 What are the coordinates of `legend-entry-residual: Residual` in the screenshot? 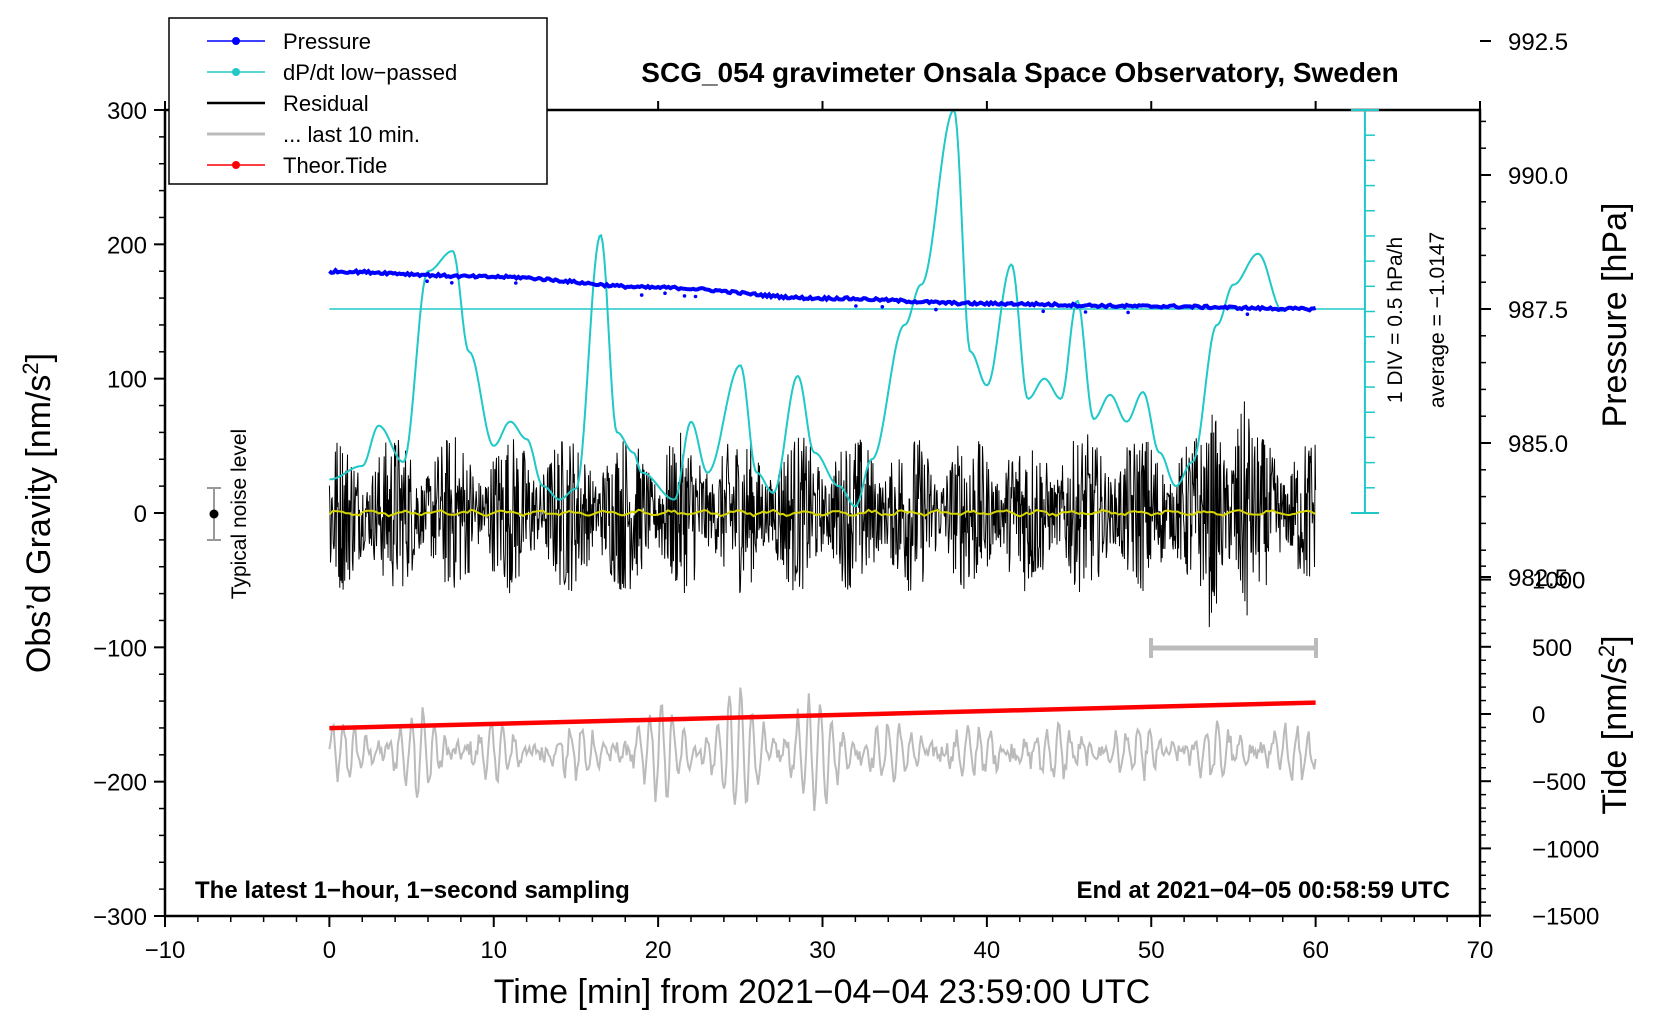 It's located at (288, 103).